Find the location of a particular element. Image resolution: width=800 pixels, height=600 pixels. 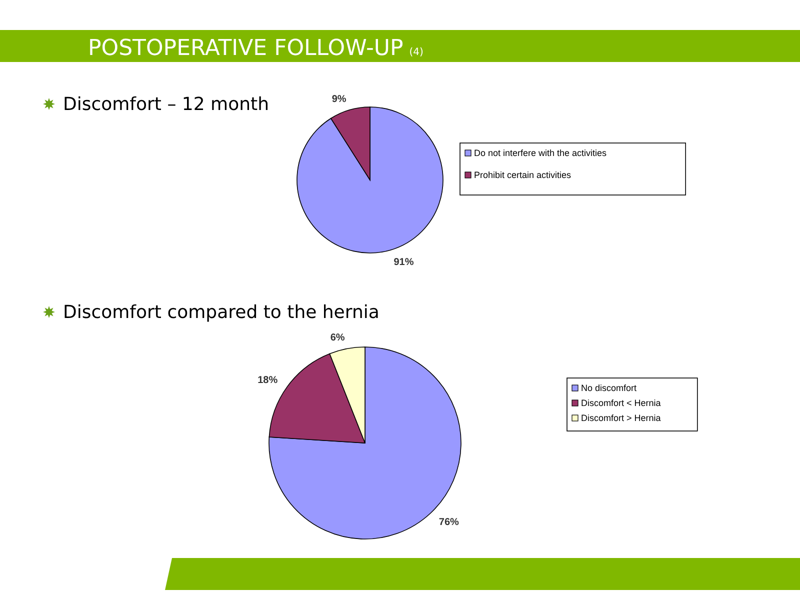

legend-label: No discomfort is located at coordinates (609, 388).